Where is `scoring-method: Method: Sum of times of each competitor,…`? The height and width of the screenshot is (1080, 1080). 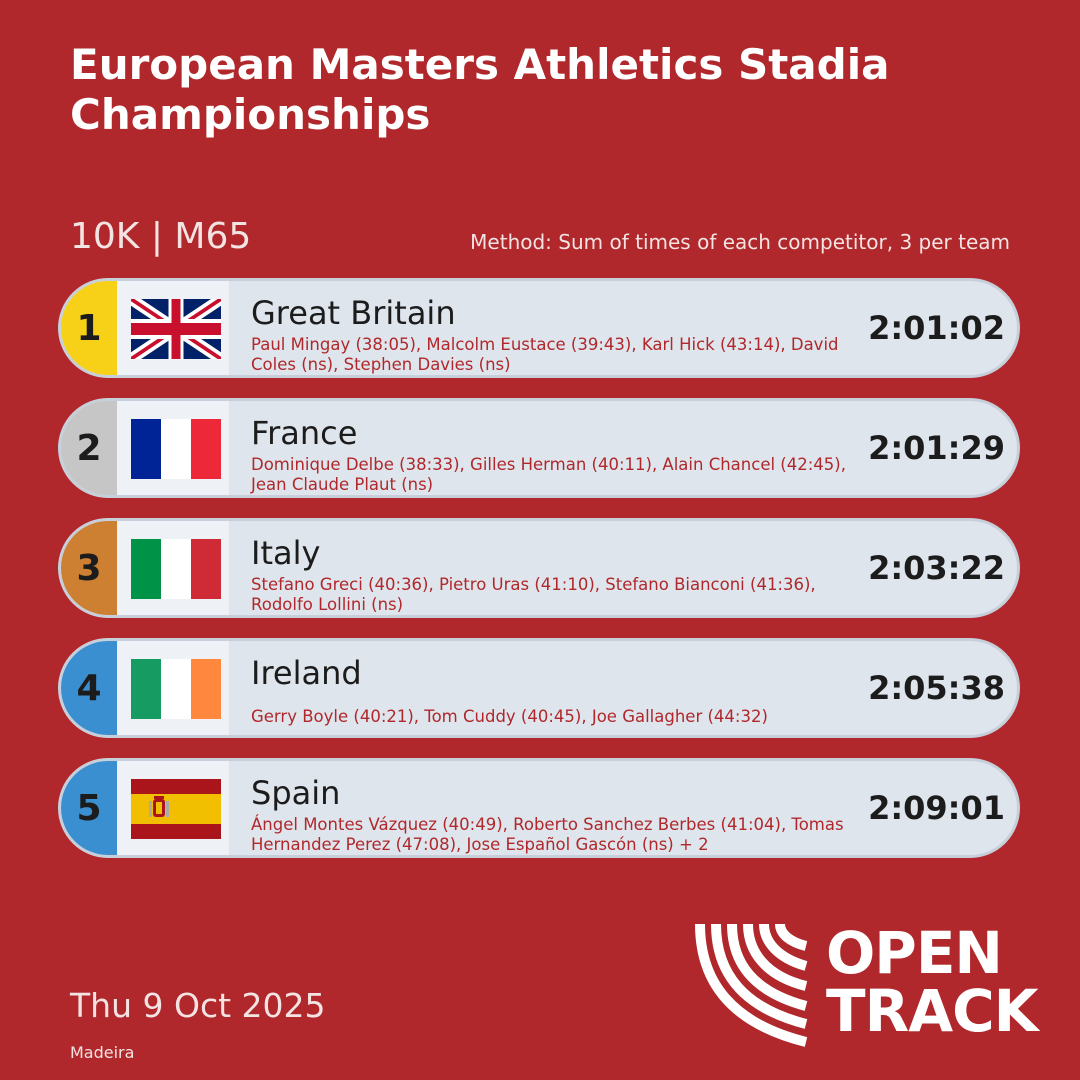 scoring-method: Method: Sum of times of each competitor,… is located at coordinates (740, 242).